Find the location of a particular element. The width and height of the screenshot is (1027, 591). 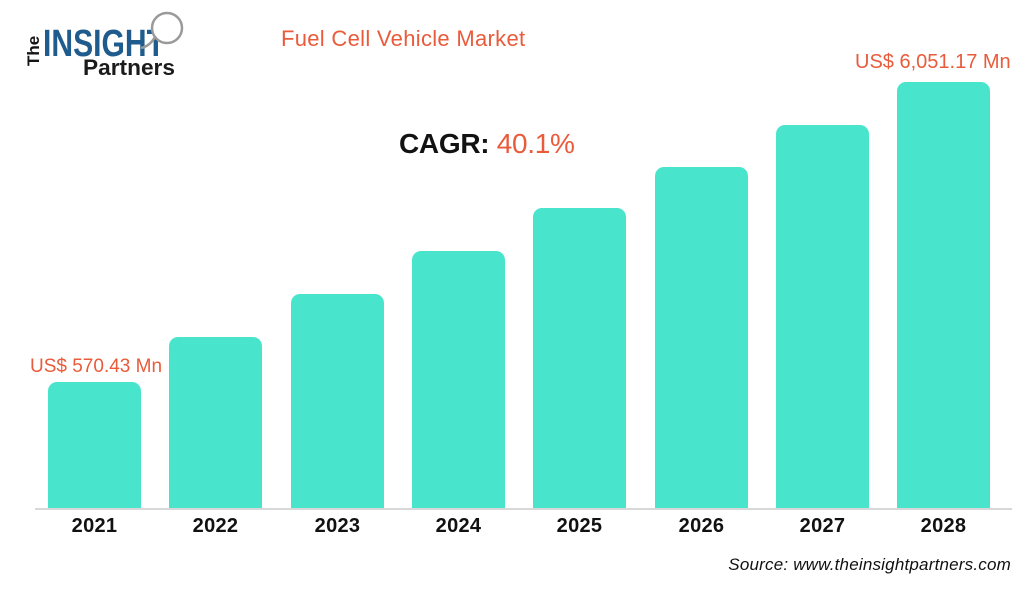

insight-partners-logo: The INSIGHT Partners is located at coordinates (107, 43).